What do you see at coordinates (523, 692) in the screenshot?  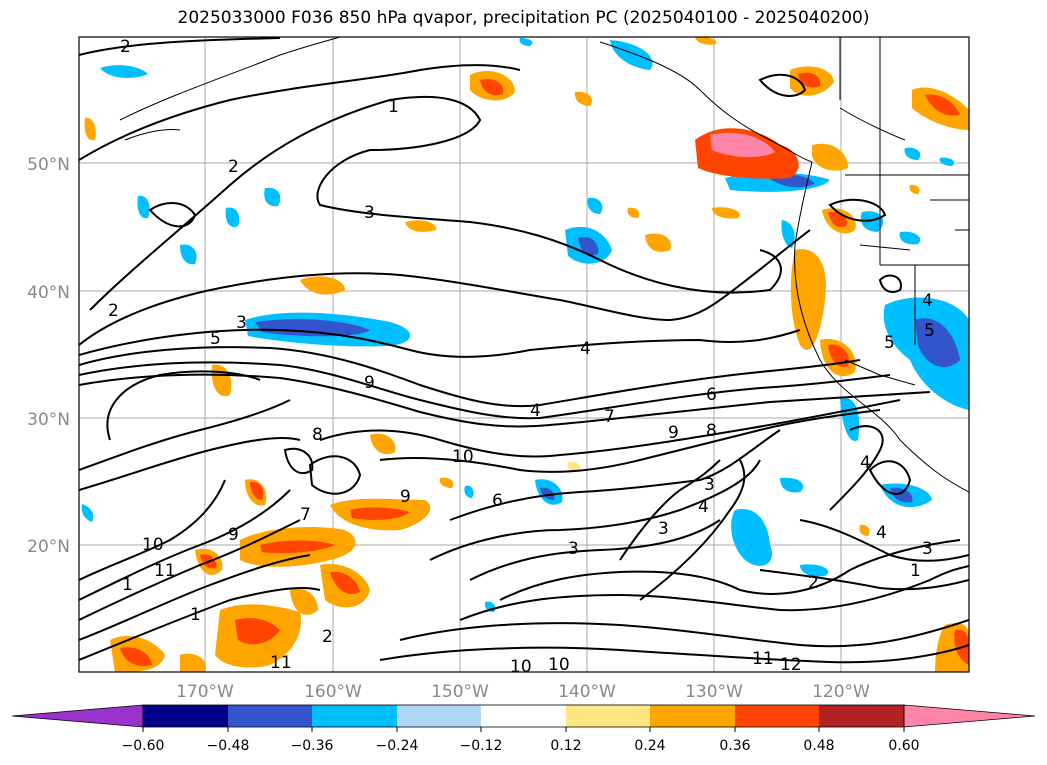 I see `lon-labels: 170°W 160°W 150°W 140°W 130°W 120°W` at bounding box center [523, 692].